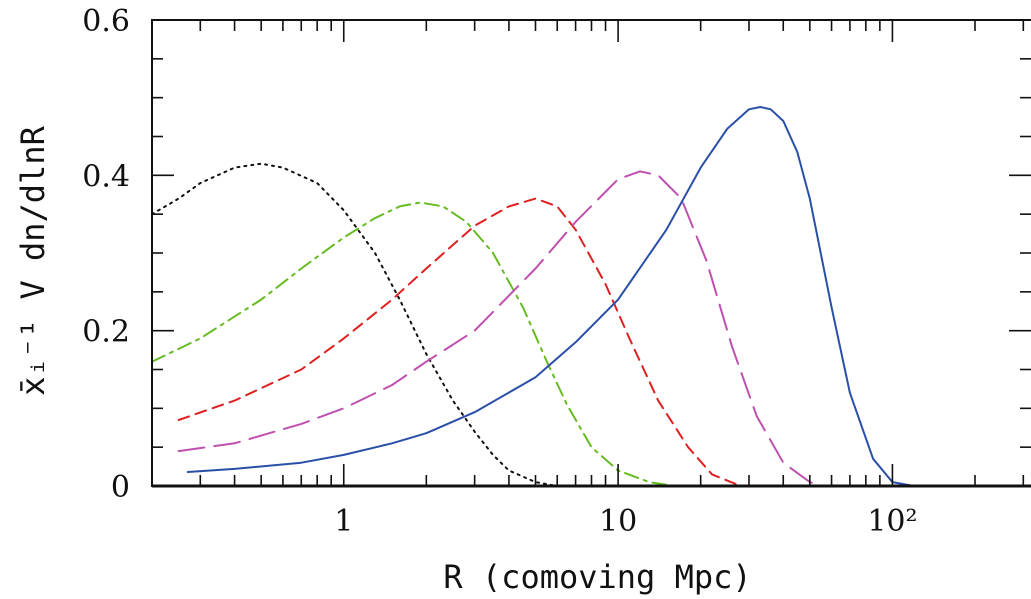 The image size is (1031, 599). What do you see at coordinates (106, 176) in the screenshot?
I see `y-tick-label: 0.4` at bounding box center [106, 176].